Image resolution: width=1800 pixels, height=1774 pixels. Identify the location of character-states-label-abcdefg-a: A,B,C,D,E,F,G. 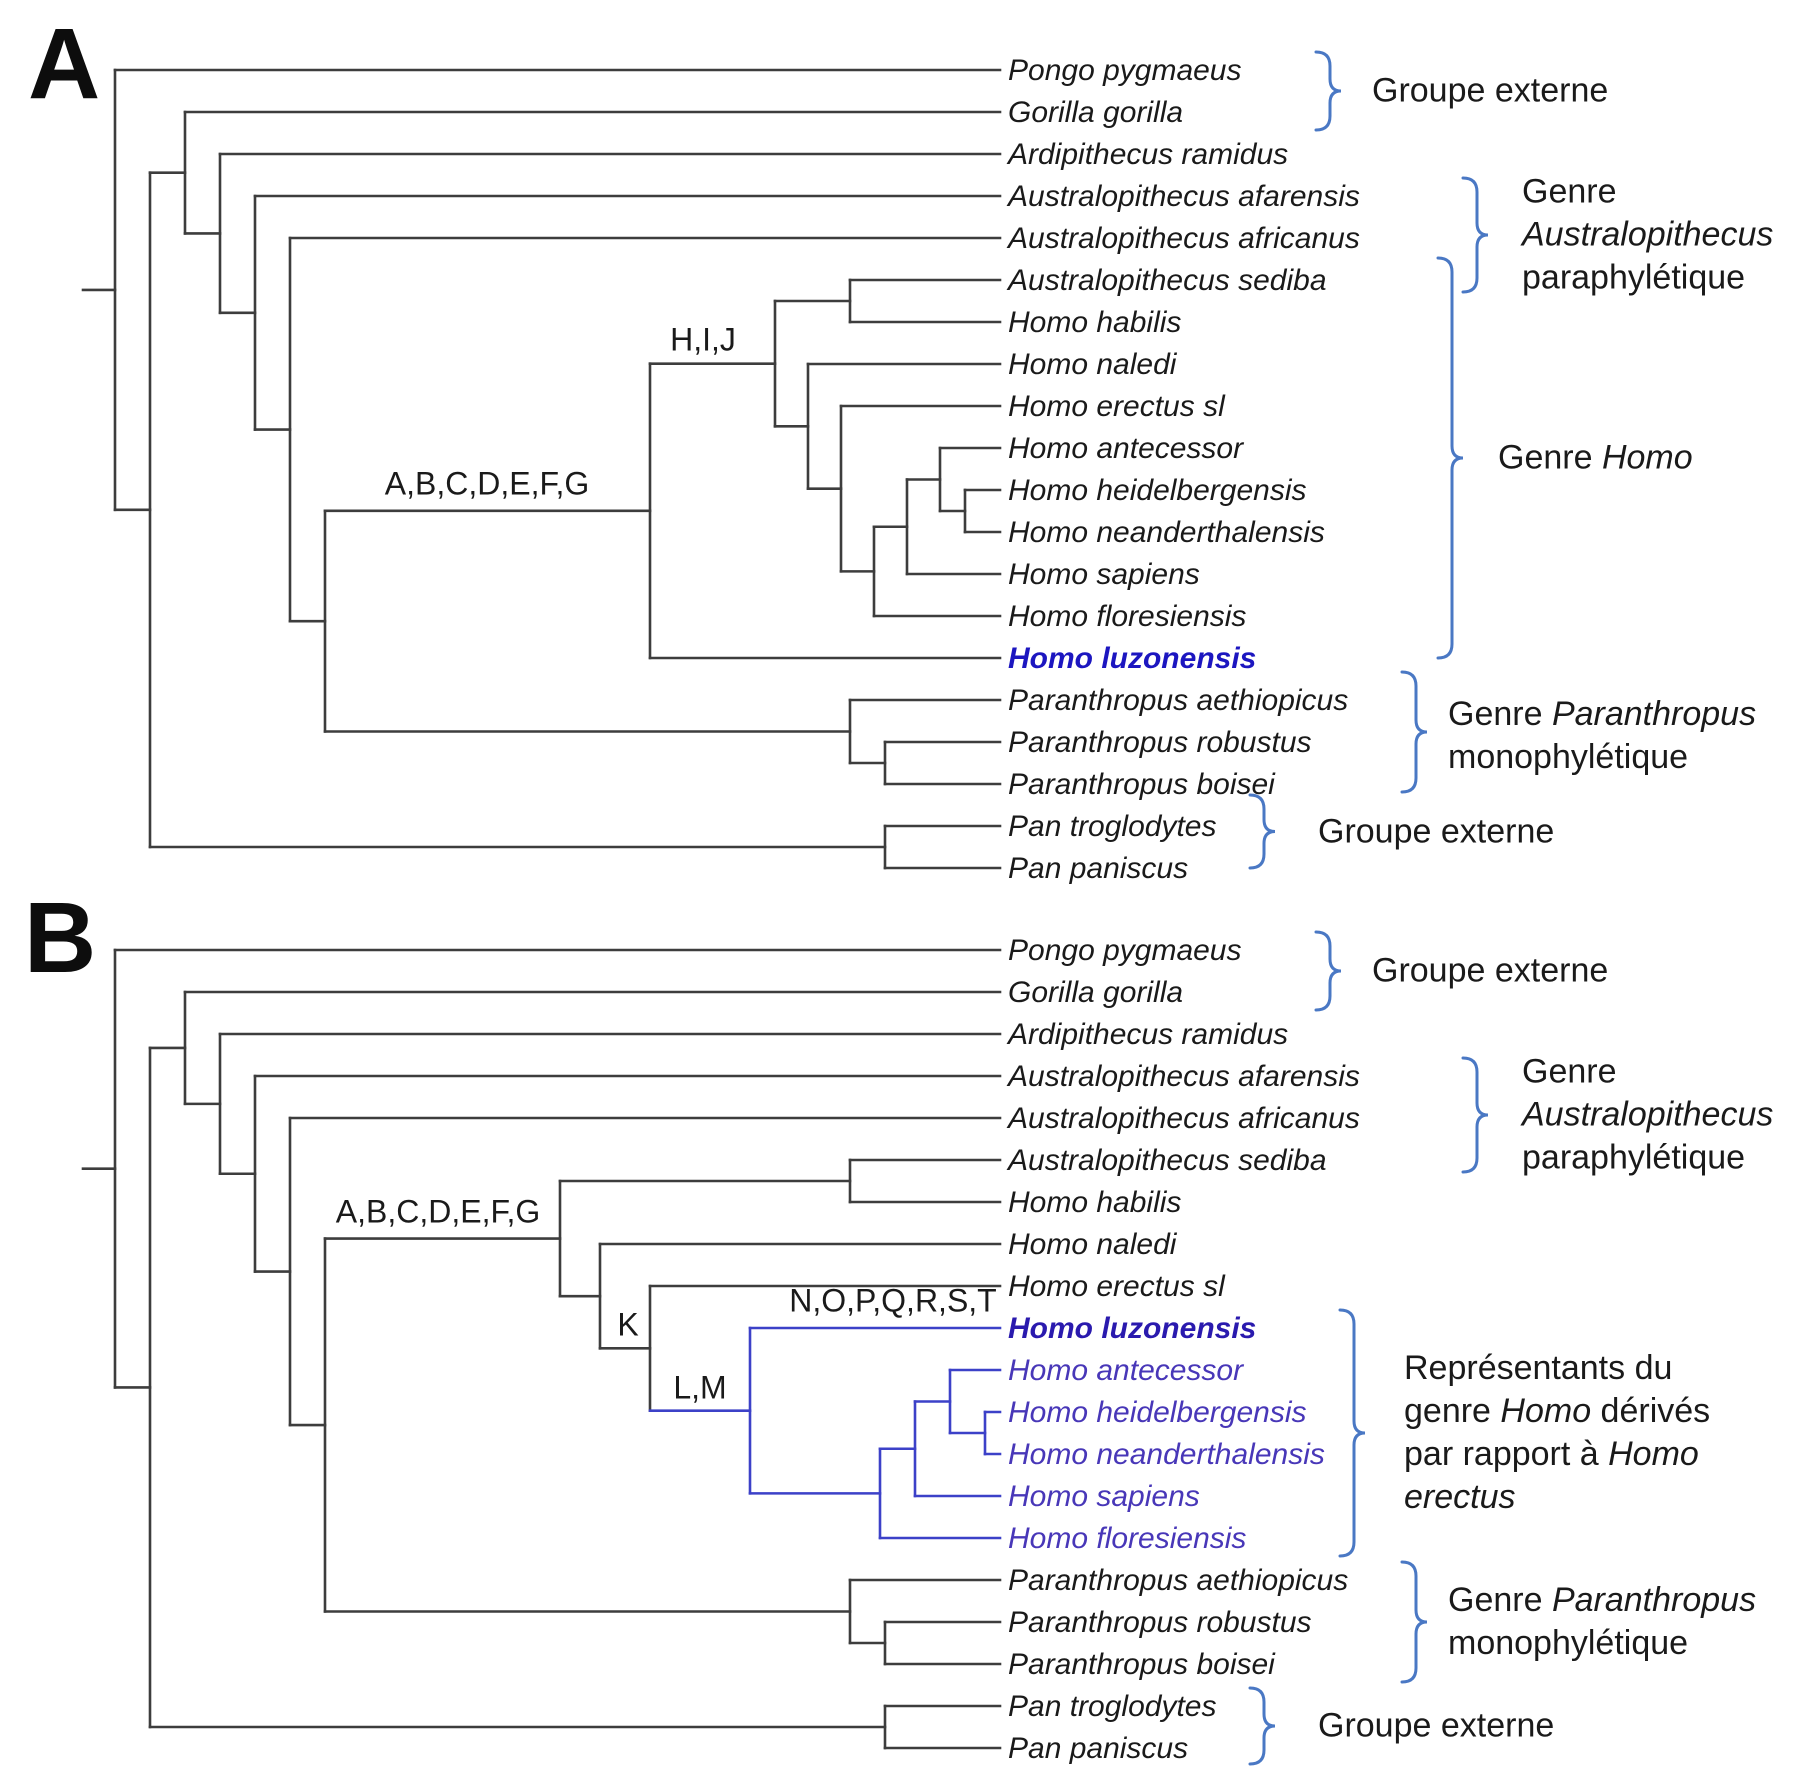
(487, 483).